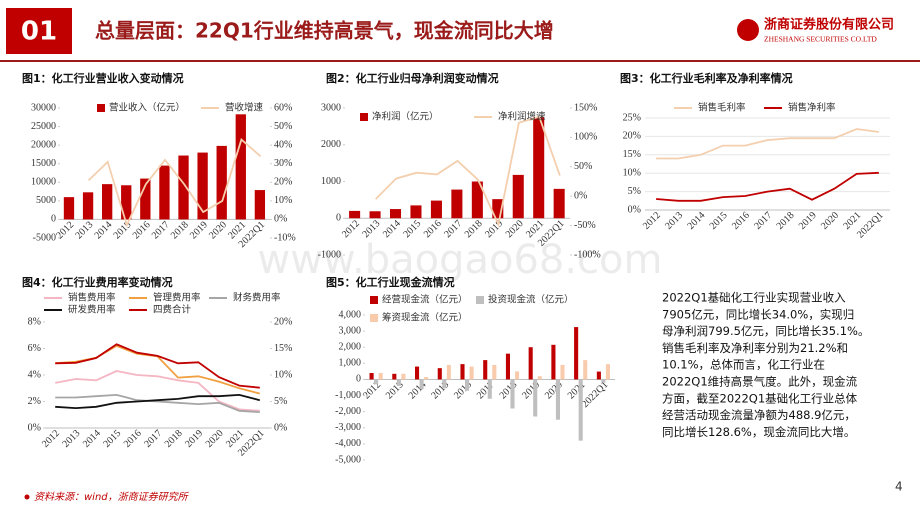 The image size is (920, 518). What do you see at coordinates (829, 25) in the screenshot?
I see `company-name: 浙商证券股份有限公司` at bounding box center [829, 25].